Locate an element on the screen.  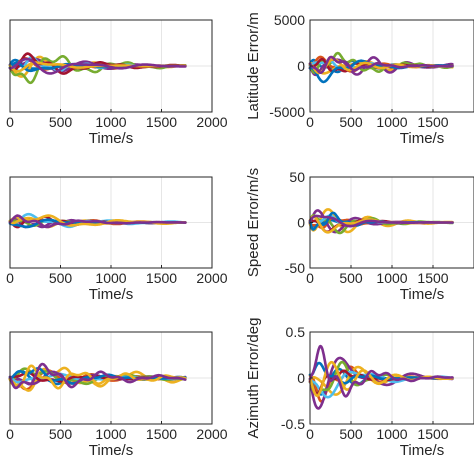
y-tick-label: -5000 is located at coordinates (287, 112).